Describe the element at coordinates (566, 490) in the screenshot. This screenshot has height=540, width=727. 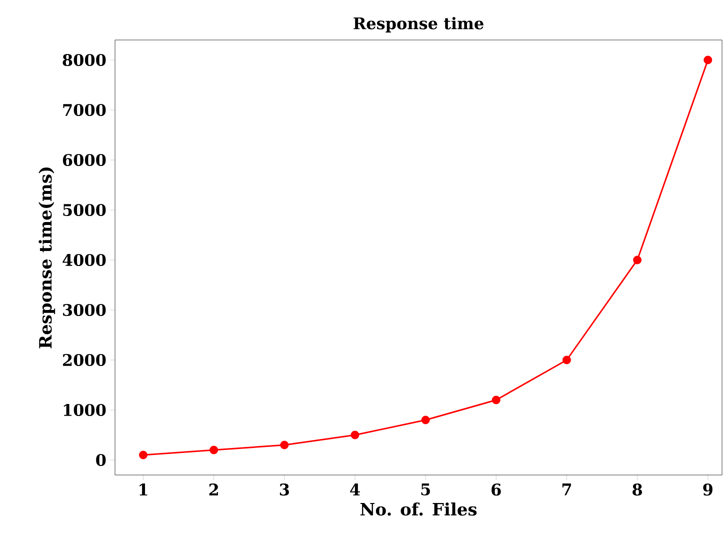
I see `x-tick-label: 7` at that location.